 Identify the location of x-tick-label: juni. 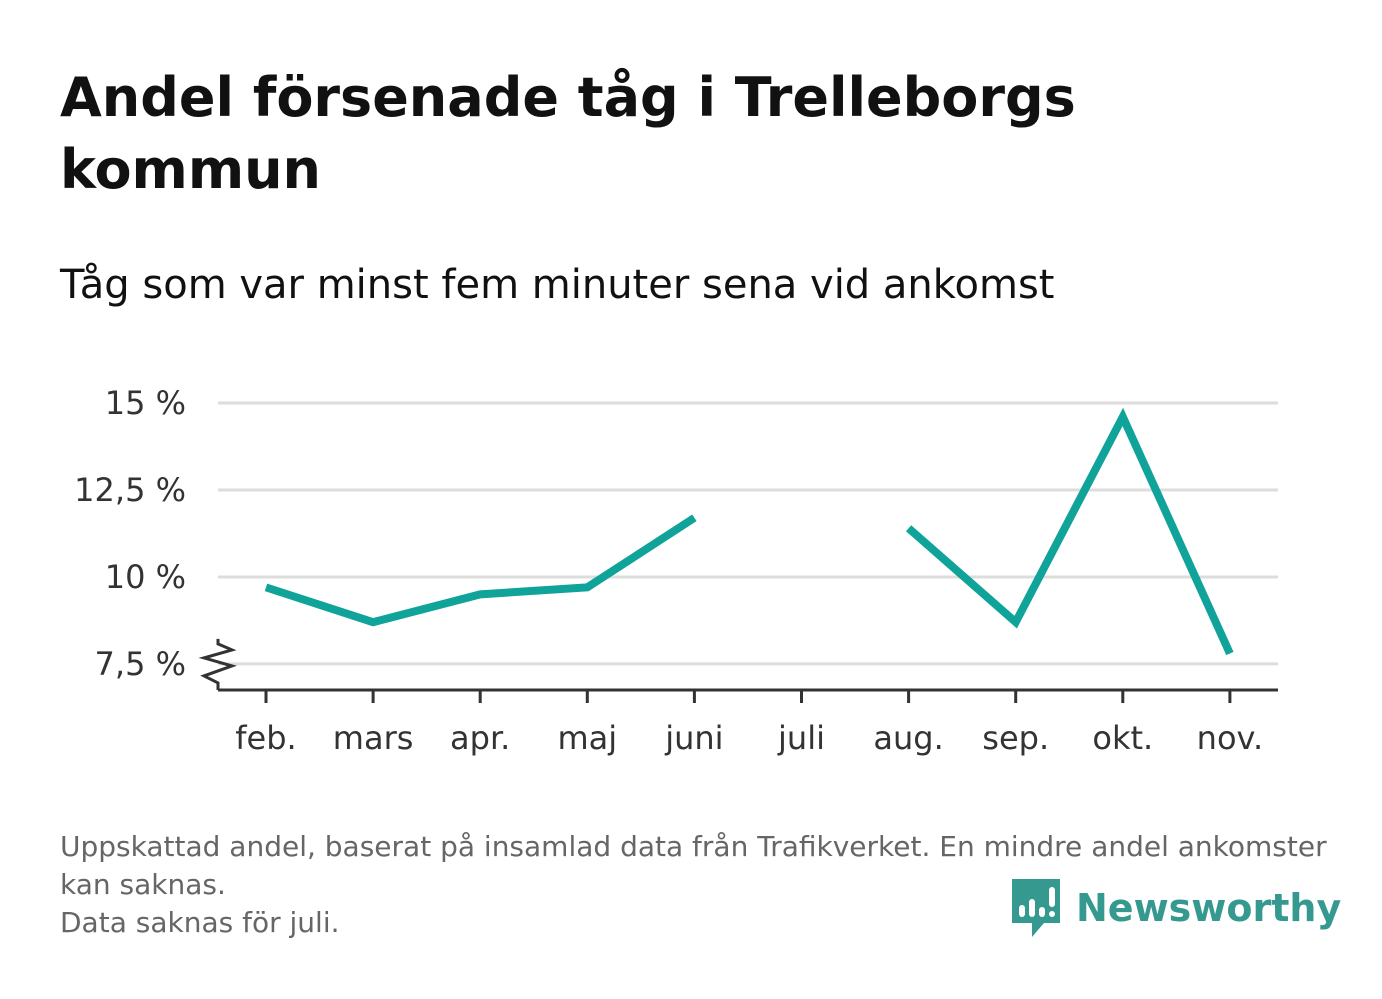
(693, 738).